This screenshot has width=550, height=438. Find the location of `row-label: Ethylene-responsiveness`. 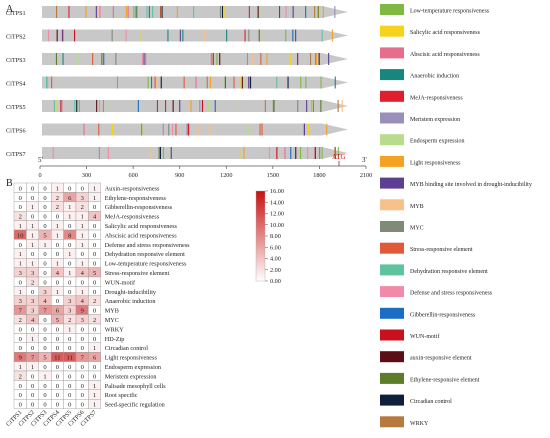

row-label: Ethylene-responsiveness is located at coordinates (136, 198).